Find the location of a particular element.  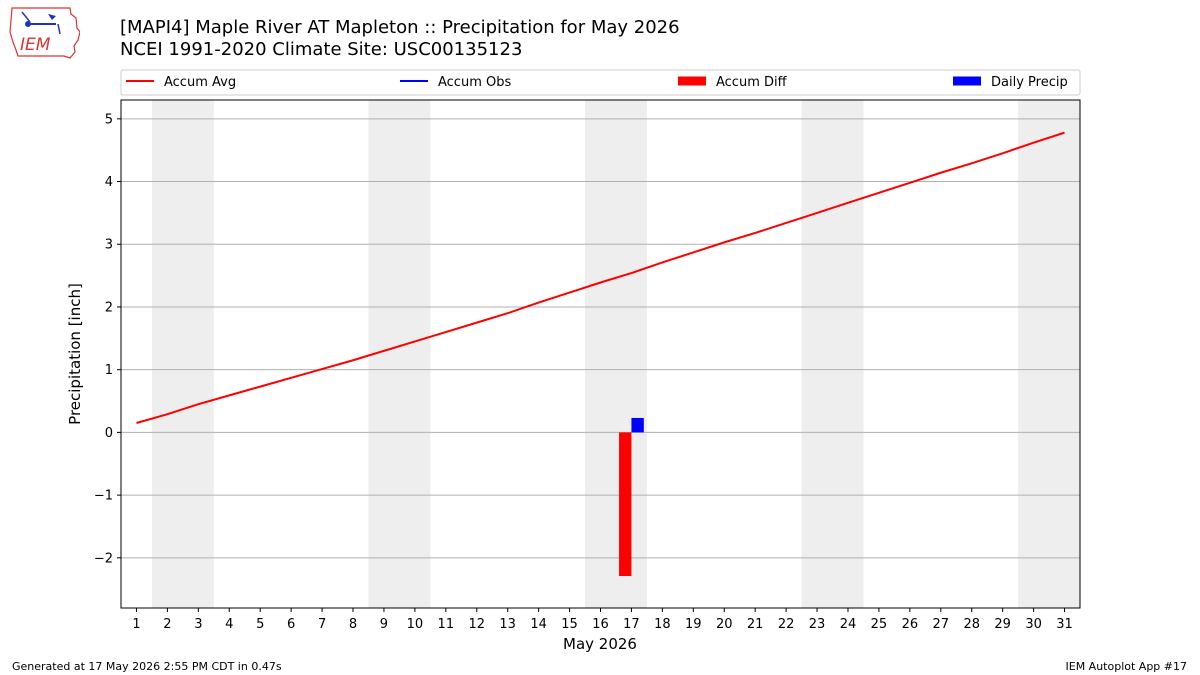

legend-item-accum-avg: Accum Avg is located at coordinates (181, 82).